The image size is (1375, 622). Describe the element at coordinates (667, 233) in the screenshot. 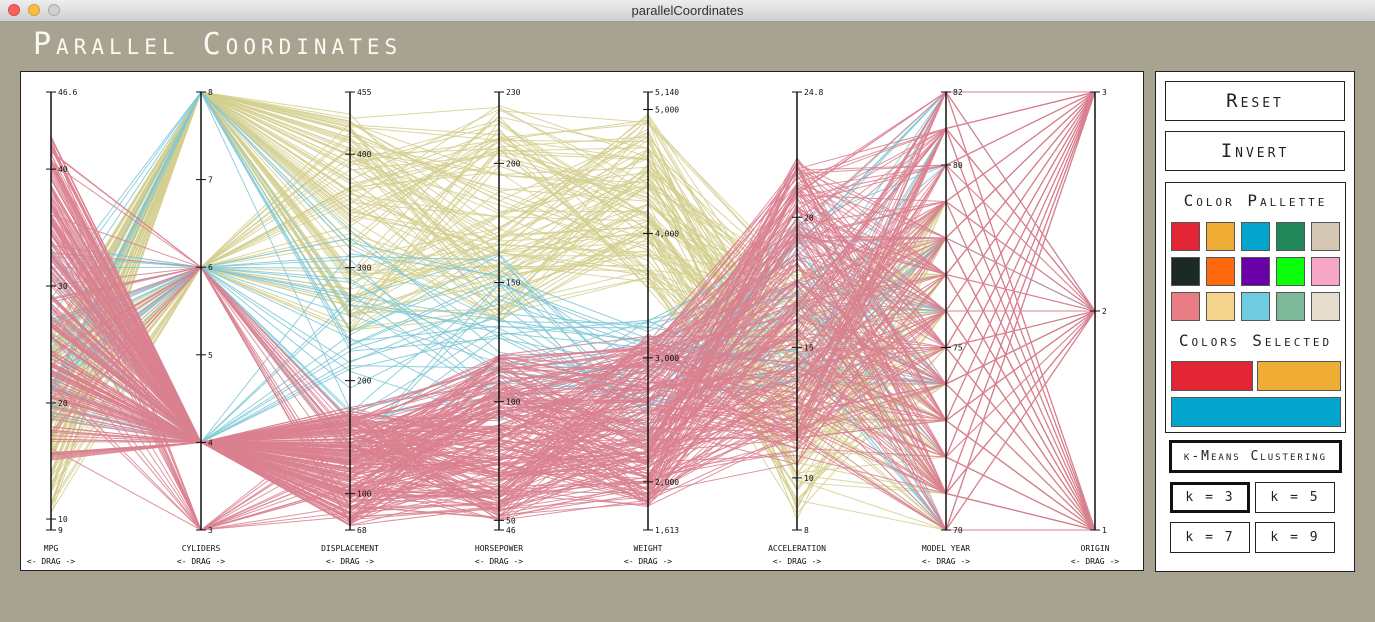

I see `tick-label: 4,000` at that location.